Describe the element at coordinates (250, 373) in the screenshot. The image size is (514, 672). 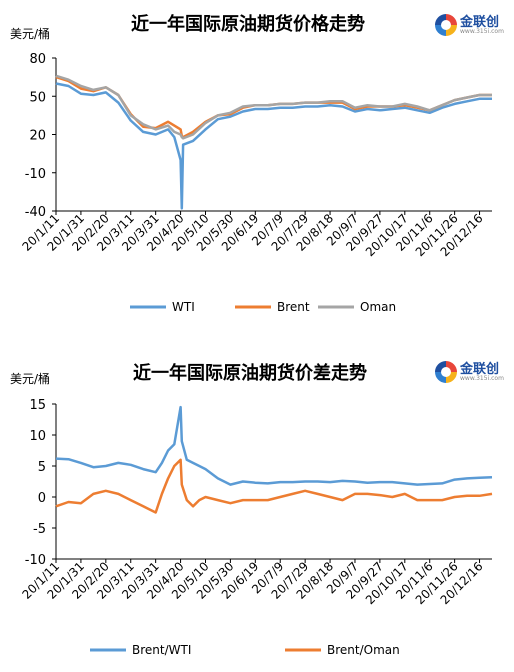
I see `chart-title: 近一年国际原油期货价差走势` at that location.